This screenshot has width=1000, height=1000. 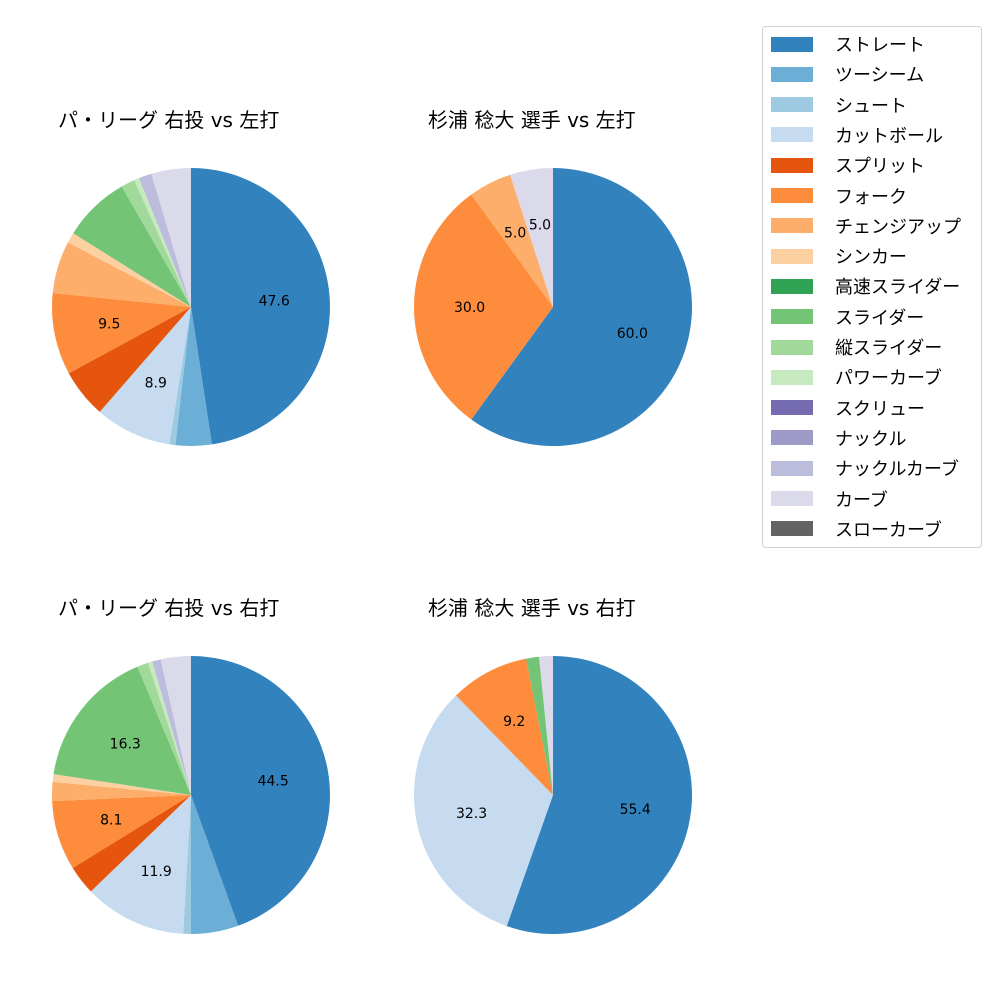 I want to click on chart-title-1: パ・リーグ 右投 vs 左打, so click(x=169, y=120).